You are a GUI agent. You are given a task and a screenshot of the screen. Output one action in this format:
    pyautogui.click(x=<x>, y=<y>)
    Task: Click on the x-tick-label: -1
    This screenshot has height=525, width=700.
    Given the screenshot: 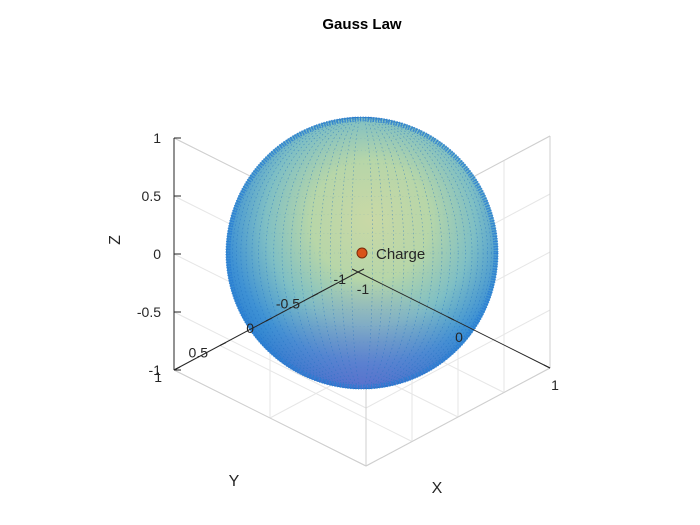 What is the action you would take?
    pyautogui.click(x=363, y=289)
    